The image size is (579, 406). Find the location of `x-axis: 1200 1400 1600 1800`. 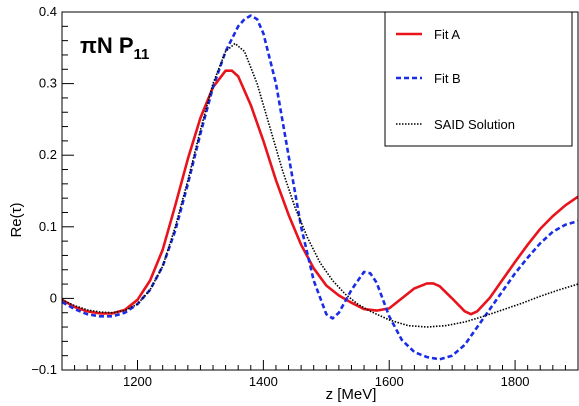

x-axis: 1200 1400 1600 1800 is located at coordinates (320, 374).